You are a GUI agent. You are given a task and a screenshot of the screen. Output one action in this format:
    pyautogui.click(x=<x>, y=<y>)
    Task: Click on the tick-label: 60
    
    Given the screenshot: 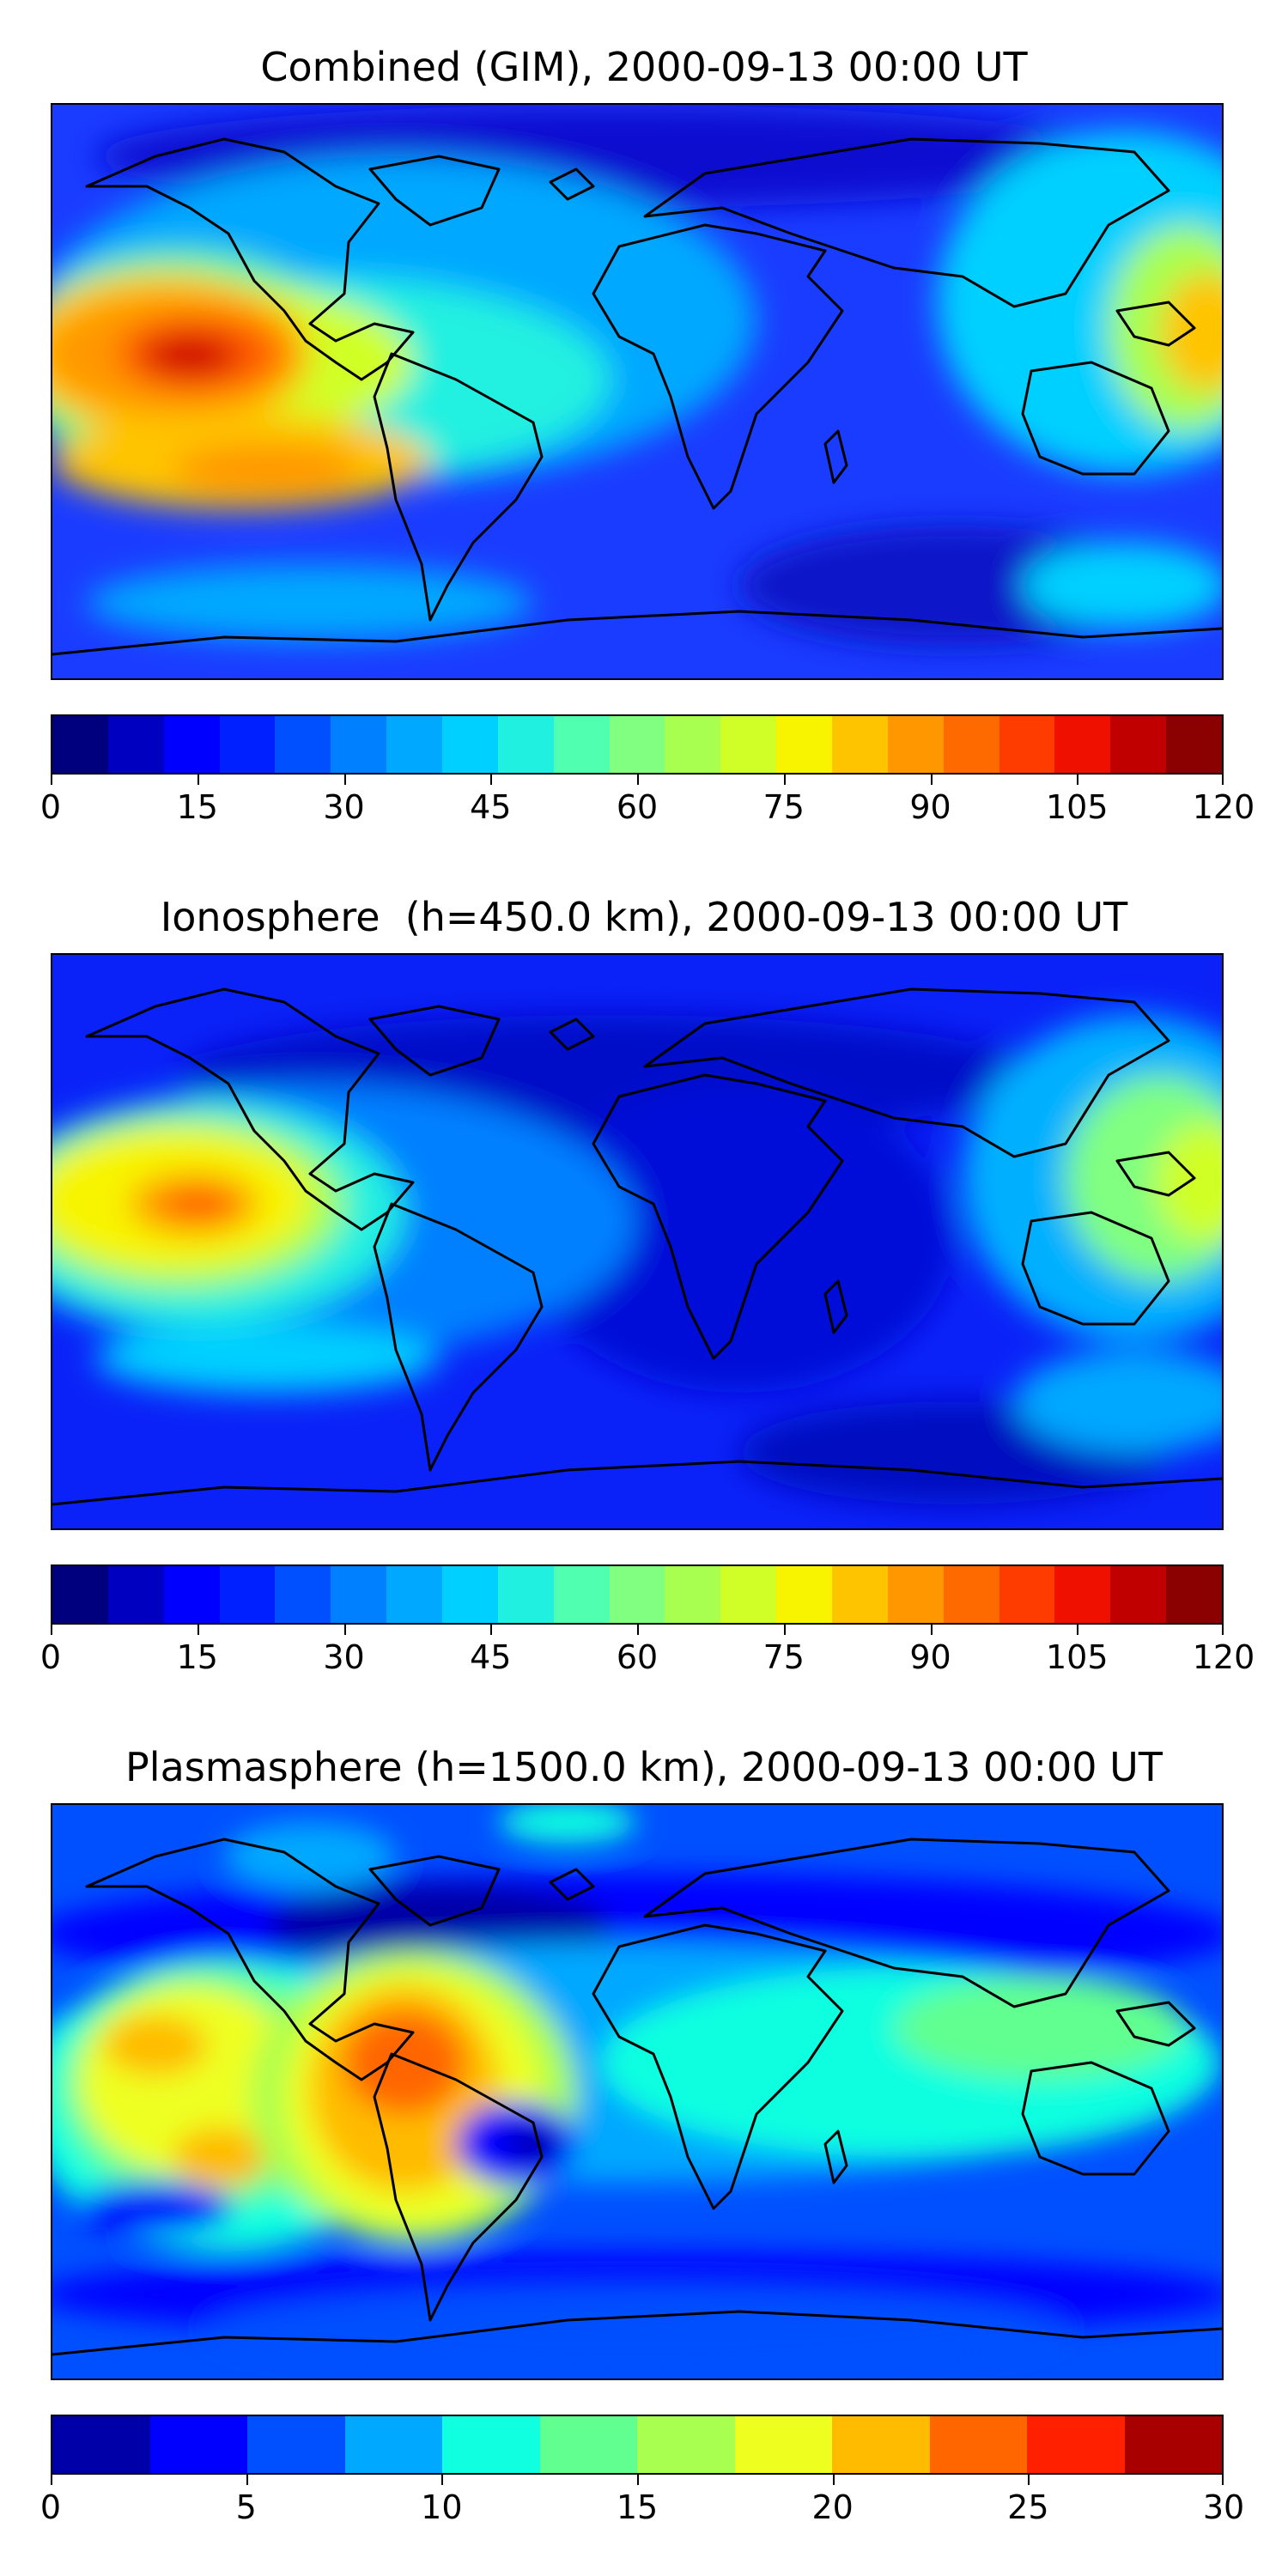 What is the action you would take?
    pyautogui.click(x=638, y=1657)
    